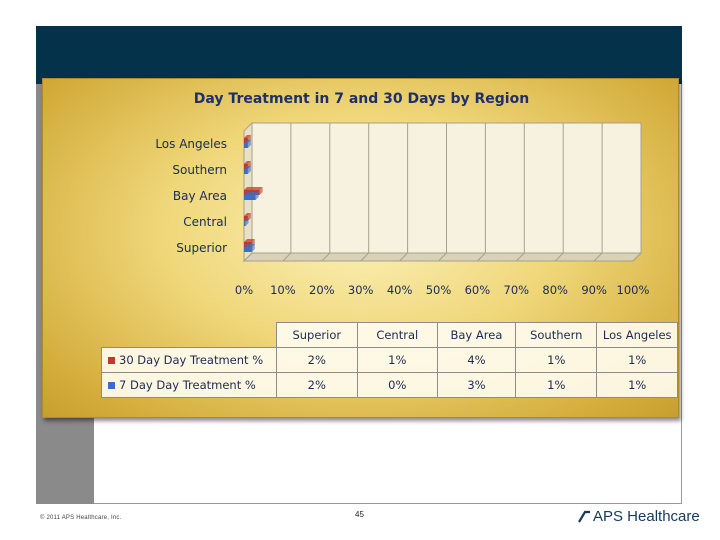 This screenshot has width=720, height=540. I want to click on x-tick-label: 80%, so click(555, 290).